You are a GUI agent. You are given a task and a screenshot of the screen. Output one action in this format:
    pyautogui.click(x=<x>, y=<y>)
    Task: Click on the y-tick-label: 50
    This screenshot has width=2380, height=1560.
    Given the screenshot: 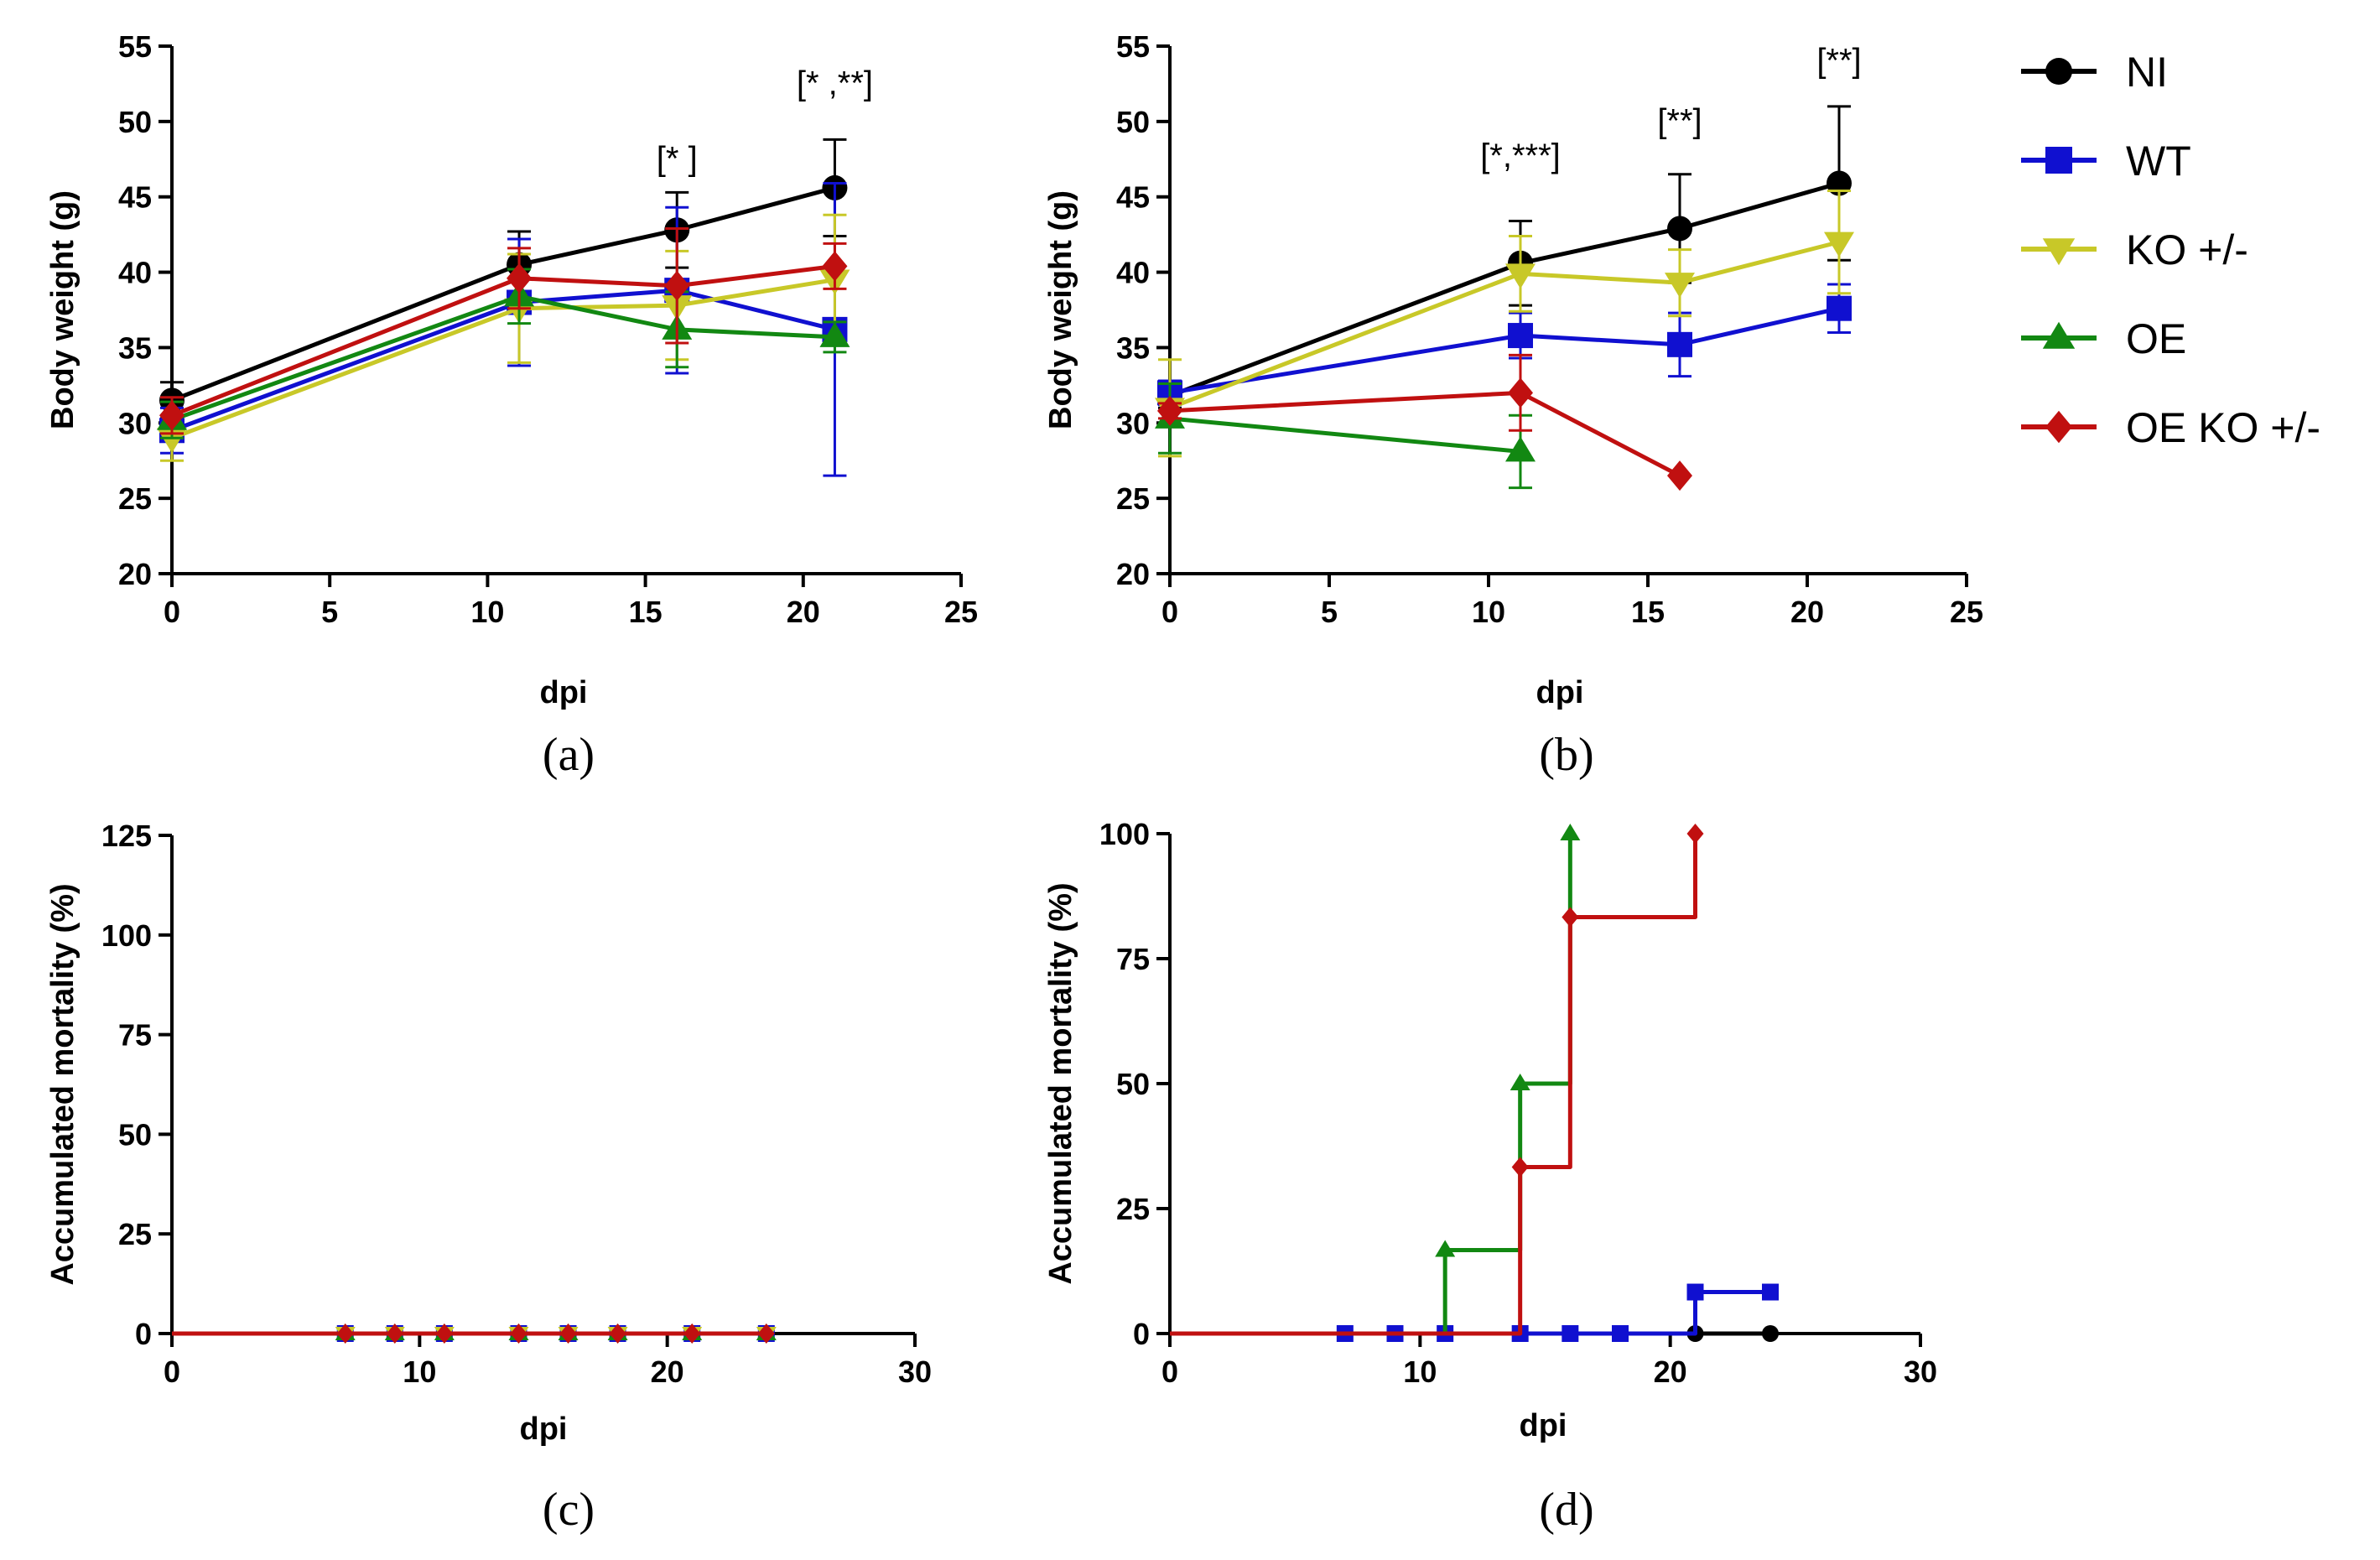 What is the action you would take?
    pyautogui.click(x=135, y=1134)
    